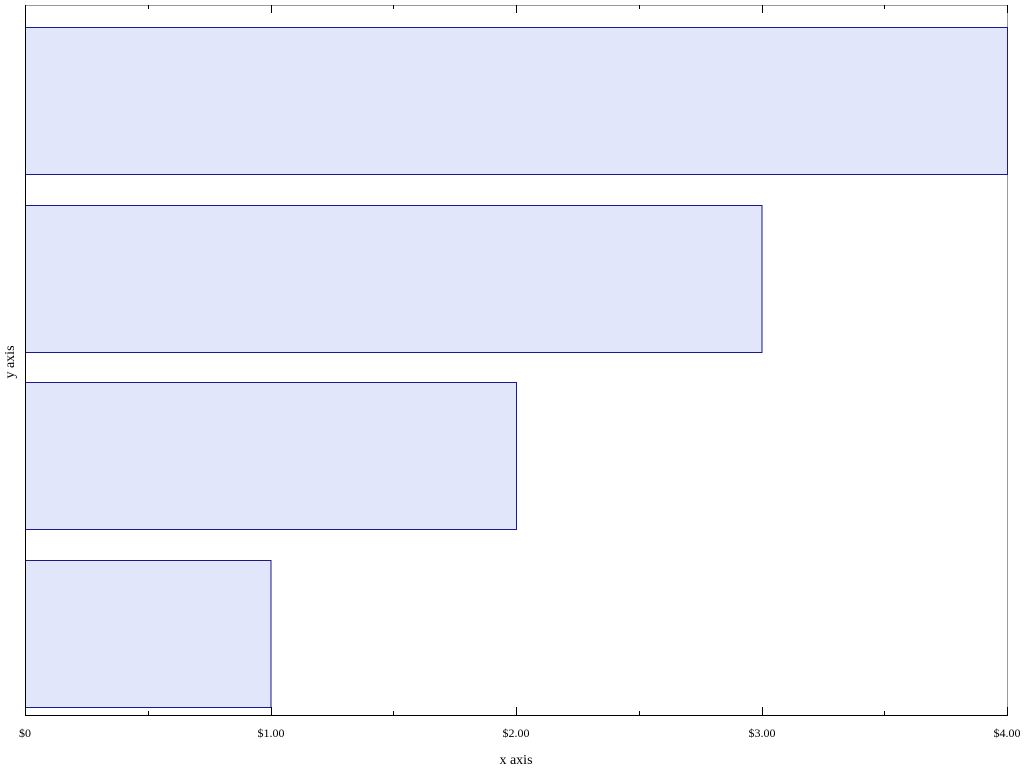  What do you see at coordinates (515, 760) in the screenshot?
I see `x-axis-title: x axis` at bounding box center [515, 760].